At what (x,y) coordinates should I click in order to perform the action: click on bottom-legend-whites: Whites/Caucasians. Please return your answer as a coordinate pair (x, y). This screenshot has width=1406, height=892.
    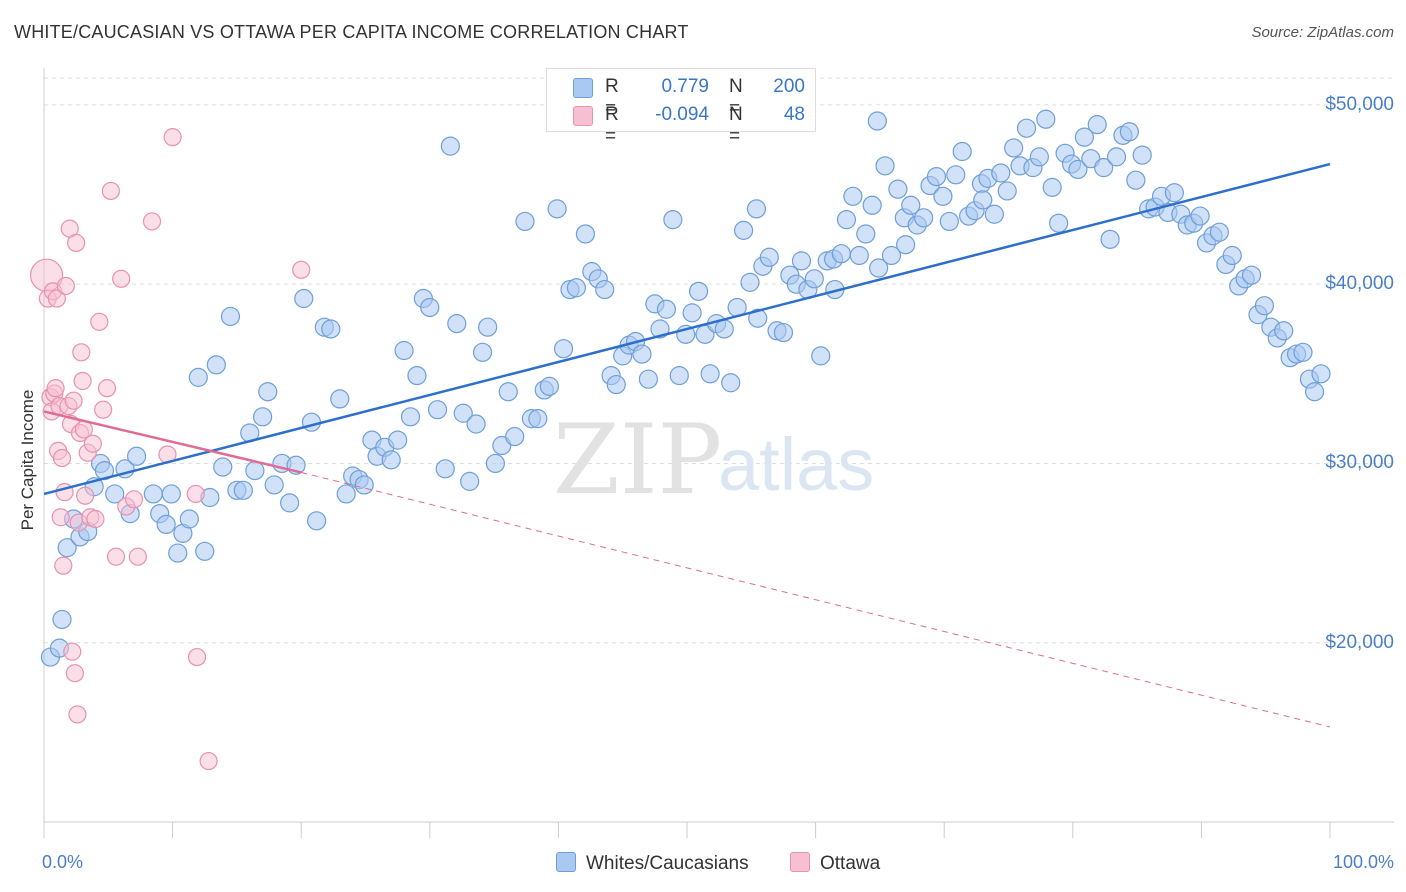
    Looking at the image, I should click on (652, 863).